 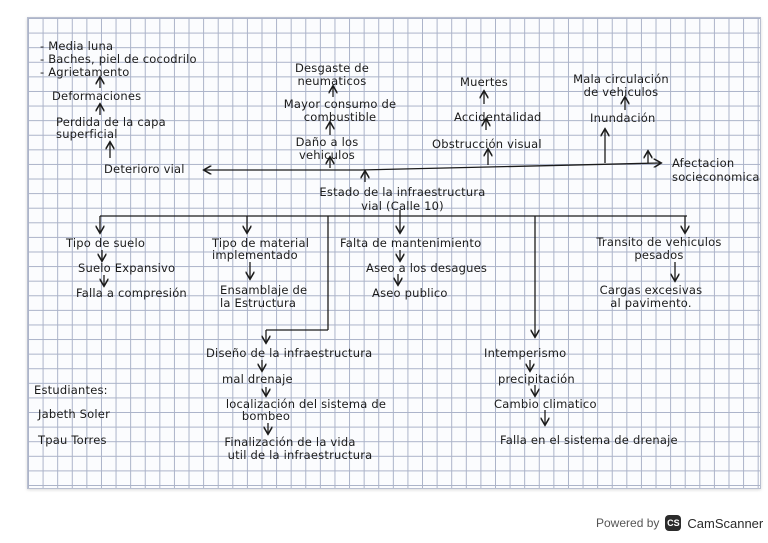 What do you see at coordinates (118, 59) in the screenshot?
I see `deterioro-list-item: - Baches, piel de cocodrilo` at bounding box center [118, 59].